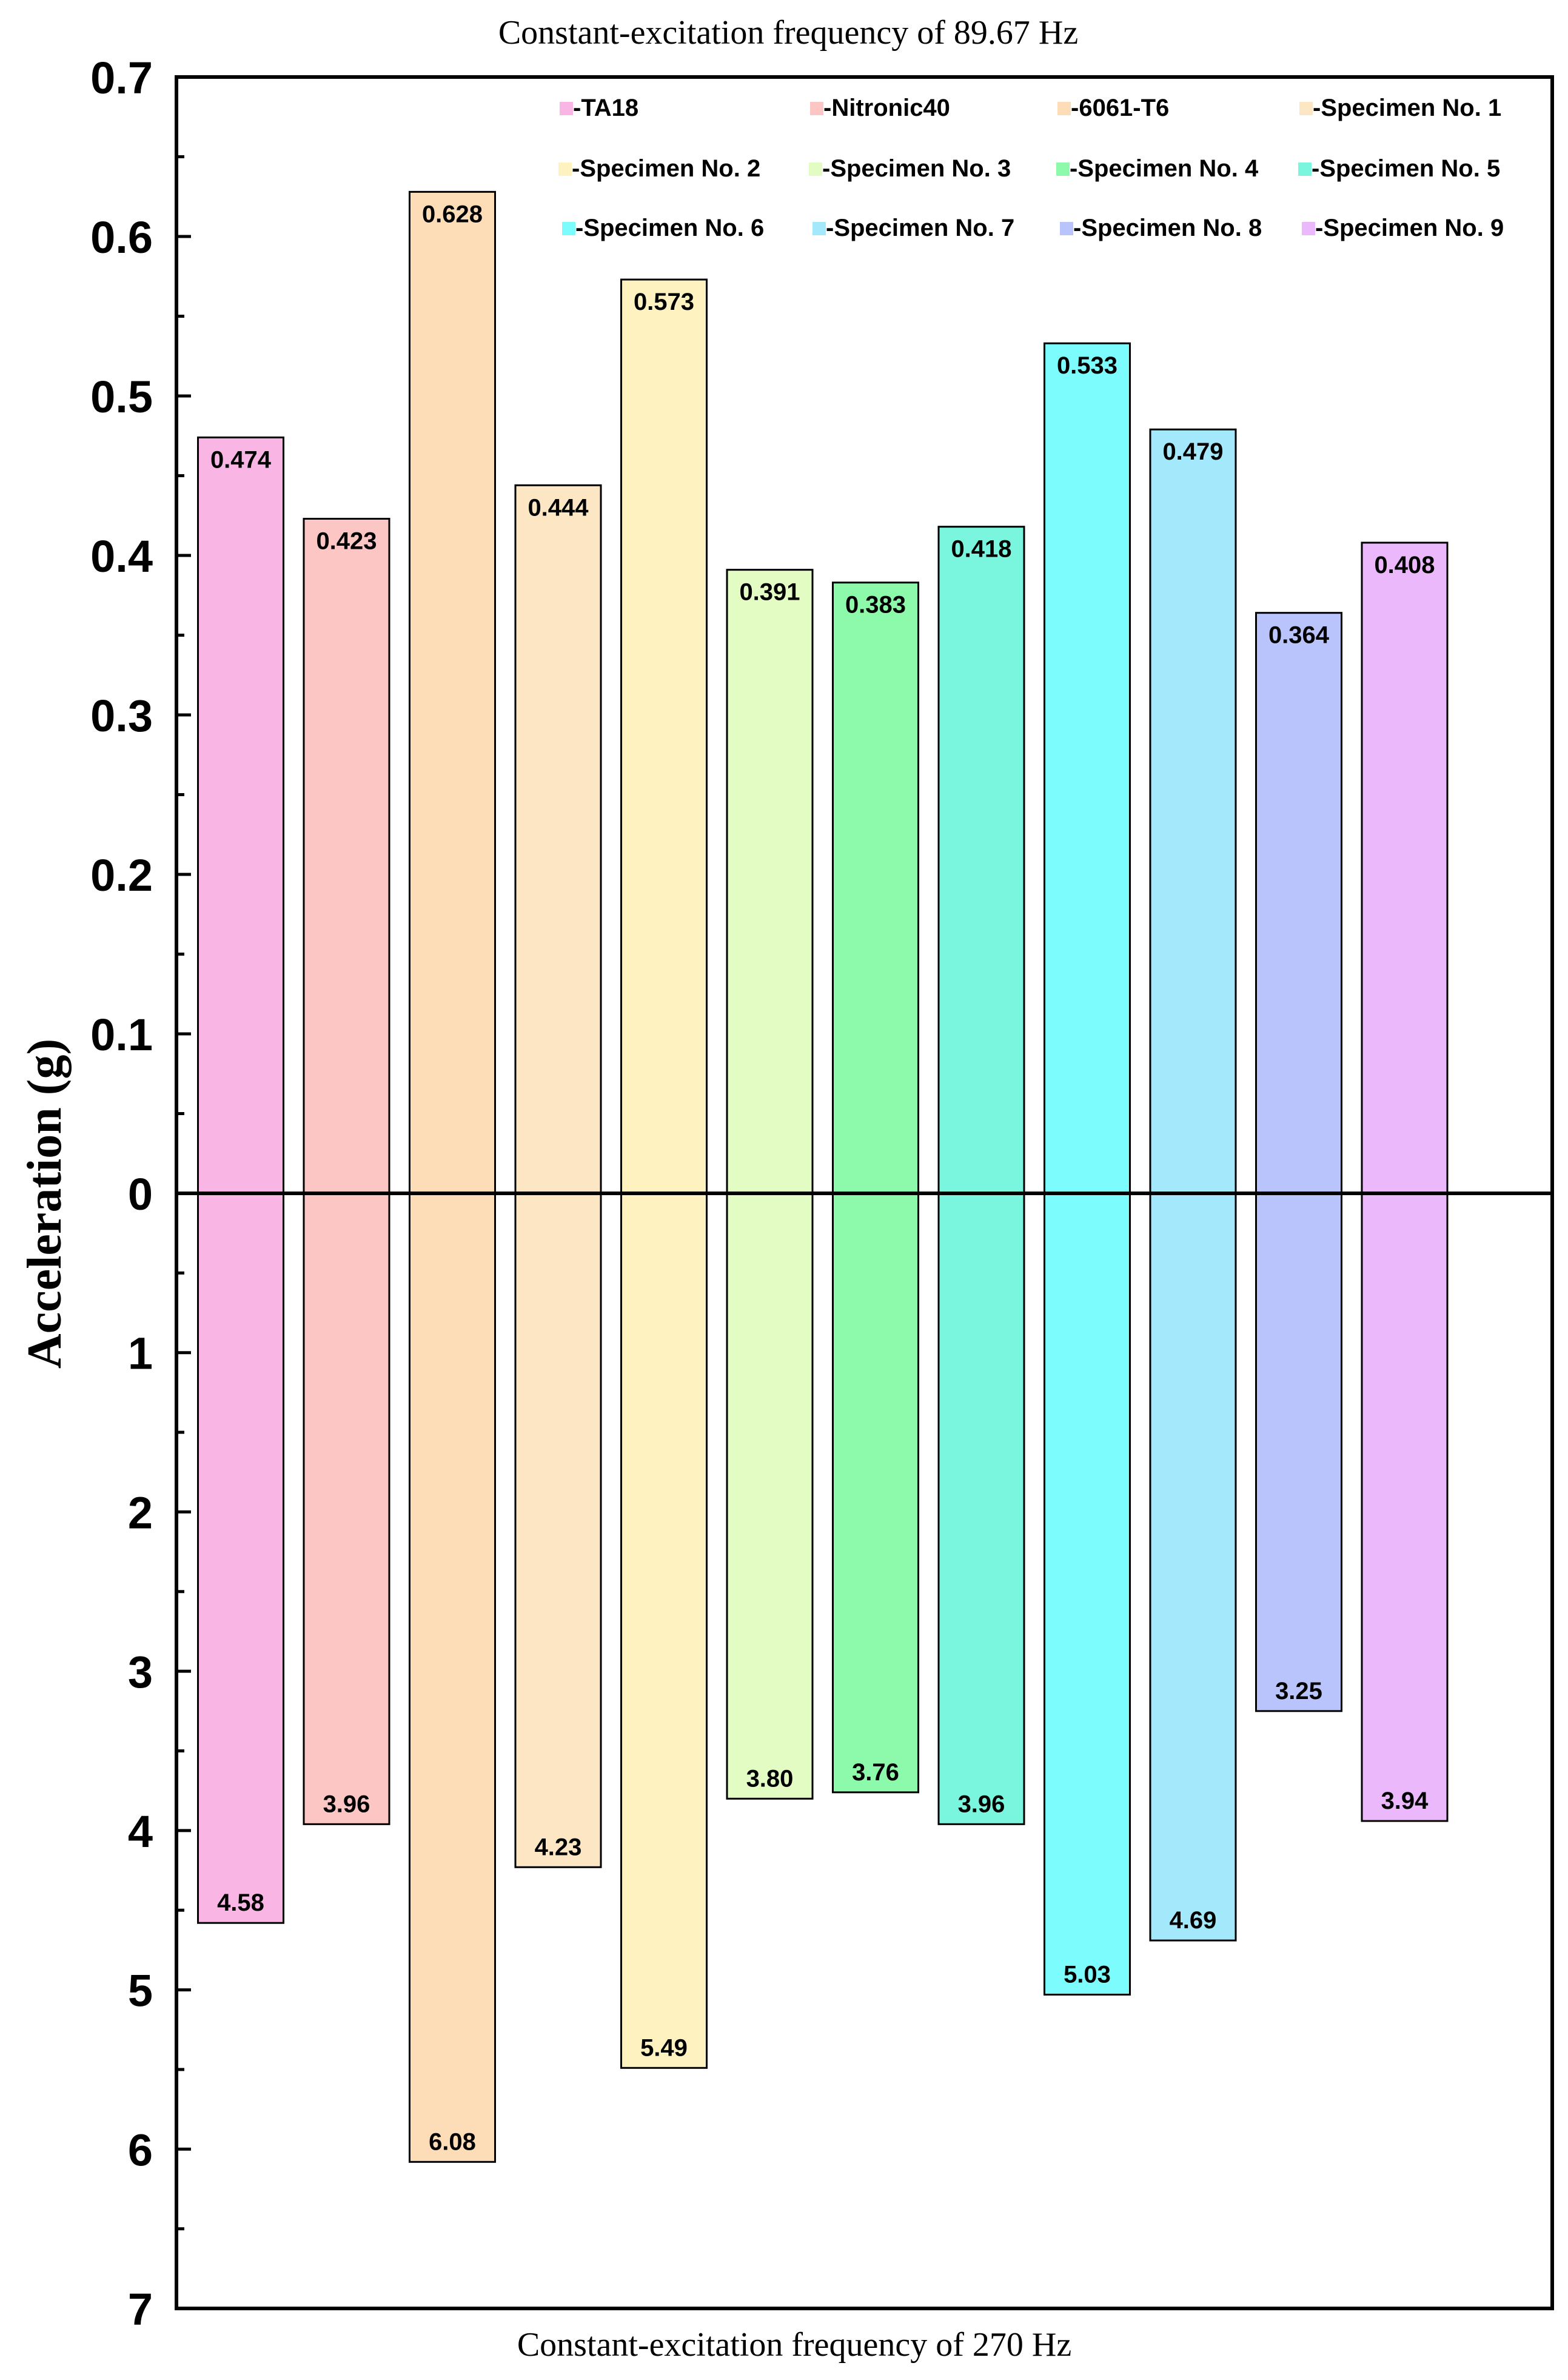  What do you see at coordinates (241, 1902) in the screenshot?
I see `data-label-lower-1: 4.58` at bounding box center [241, 1902].